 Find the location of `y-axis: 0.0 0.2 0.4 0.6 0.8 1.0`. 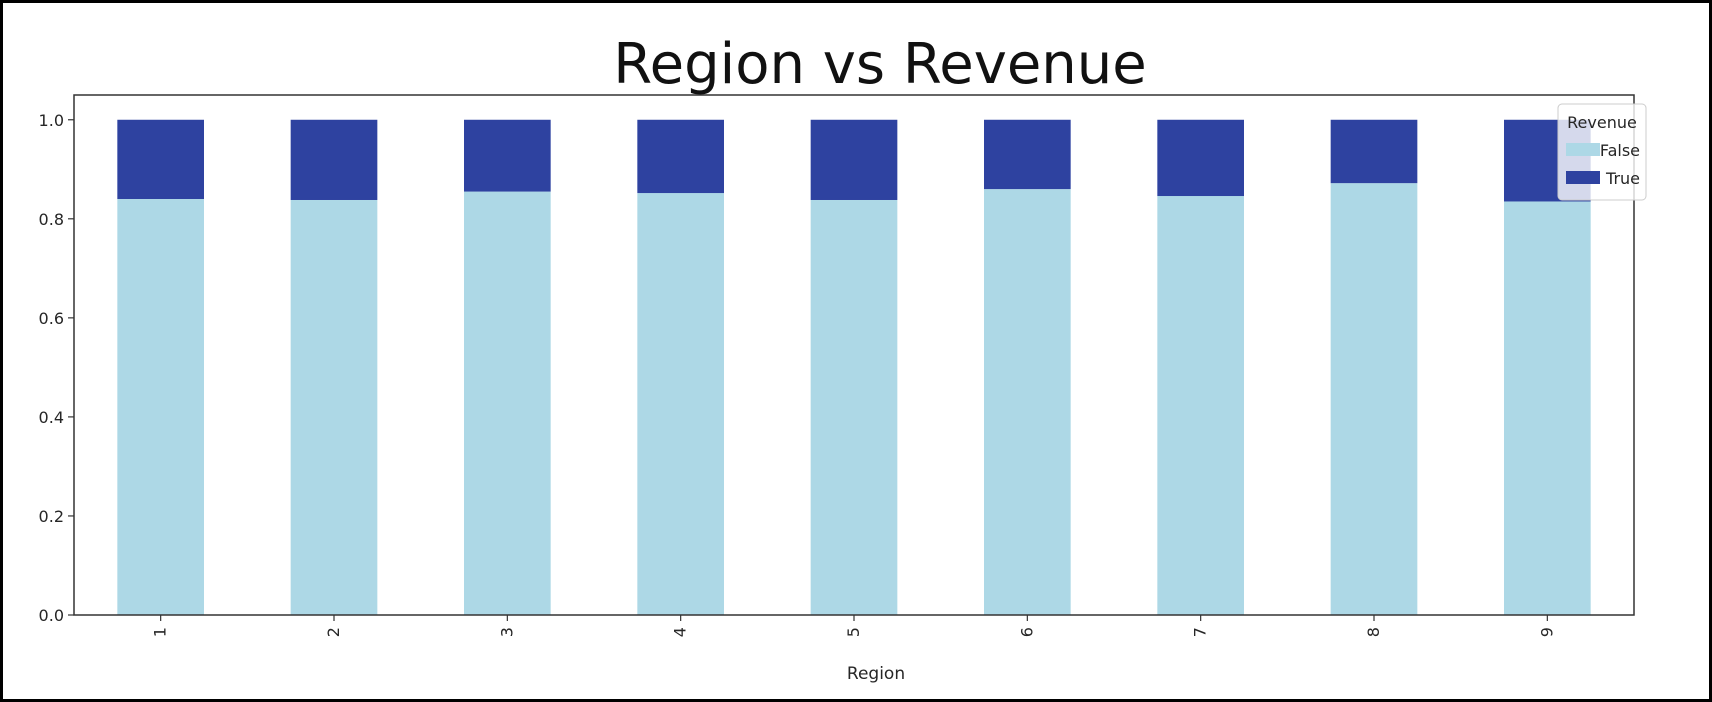

y-axis: 0.0 0.2 0.4 0.6 0.8 1.0 is located at coordinates (56, 368).